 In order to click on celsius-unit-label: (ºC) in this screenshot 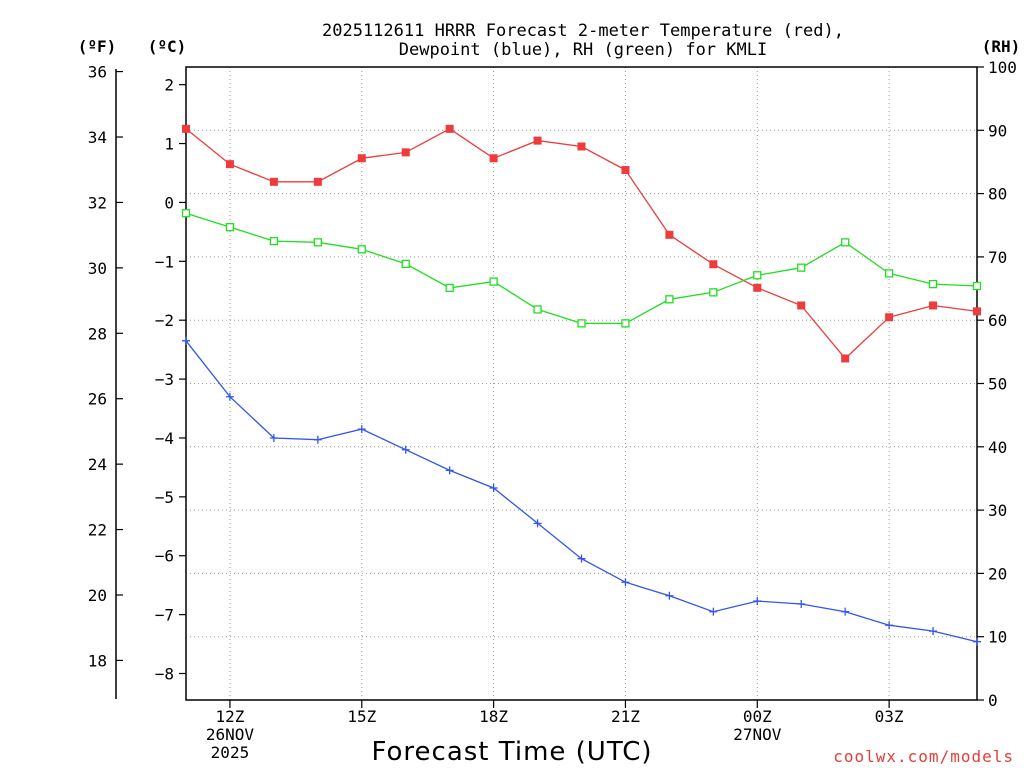, I will do `click(167, 46)`.